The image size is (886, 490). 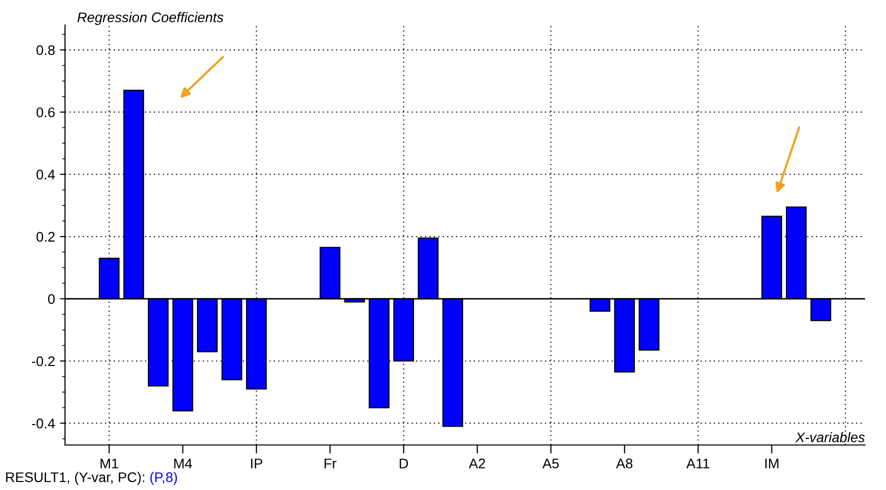 What do you see at coordinates (45, 112) in the screenshot?
I see `y-tick-label: 0.6` at bounding box center [45, 112].